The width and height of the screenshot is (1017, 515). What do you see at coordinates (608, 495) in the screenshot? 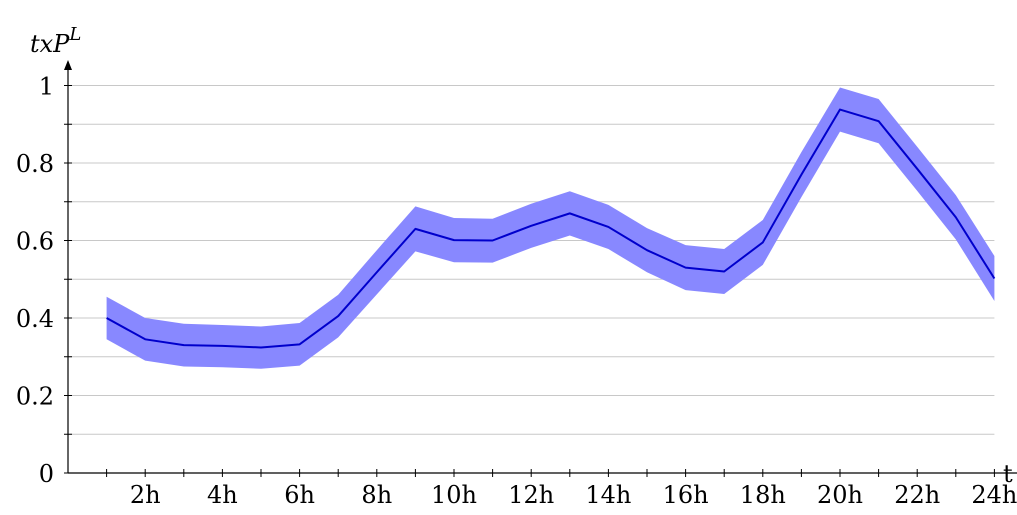
I see `x-tick-label: 14h` at bounding box center [608, 495].